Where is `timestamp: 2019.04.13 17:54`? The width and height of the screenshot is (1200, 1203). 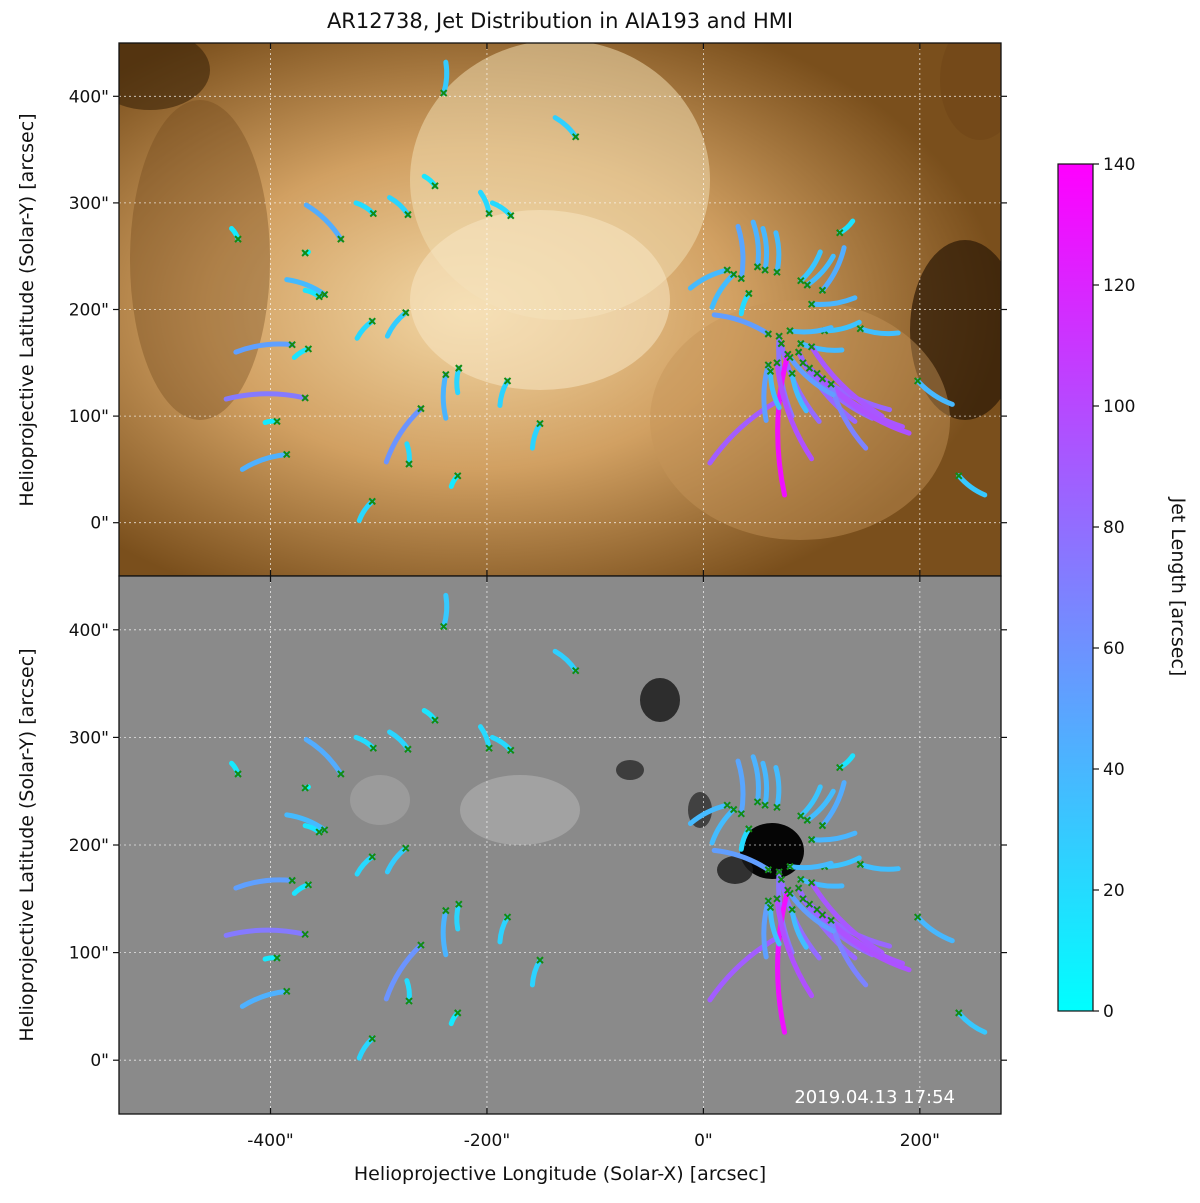
timestamp: 2019.04.13 17:54 is located at coordinates (874, 1097).